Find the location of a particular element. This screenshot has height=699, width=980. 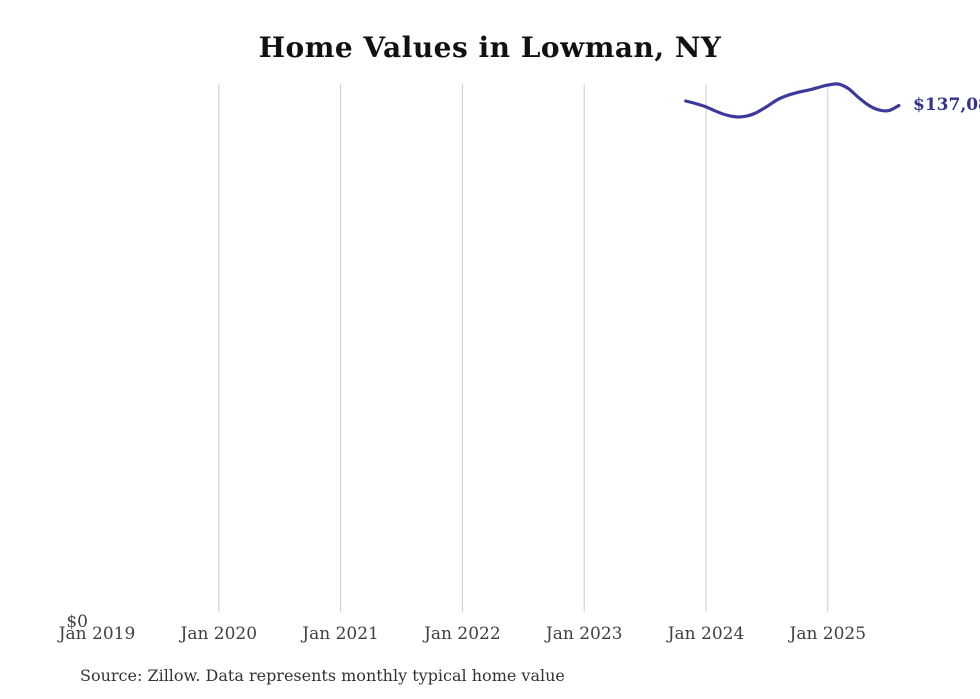

chart-title: Home Values in Lowman, NY is located at coordinates (490, 47).